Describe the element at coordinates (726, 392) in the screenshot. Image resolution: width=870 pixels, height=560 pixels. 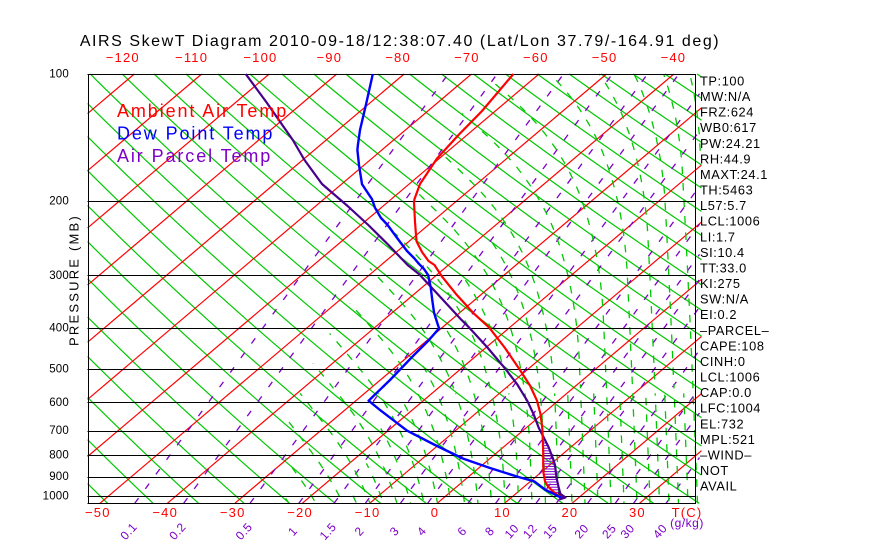
I see `svg-text: CAP:0.0` at that location.